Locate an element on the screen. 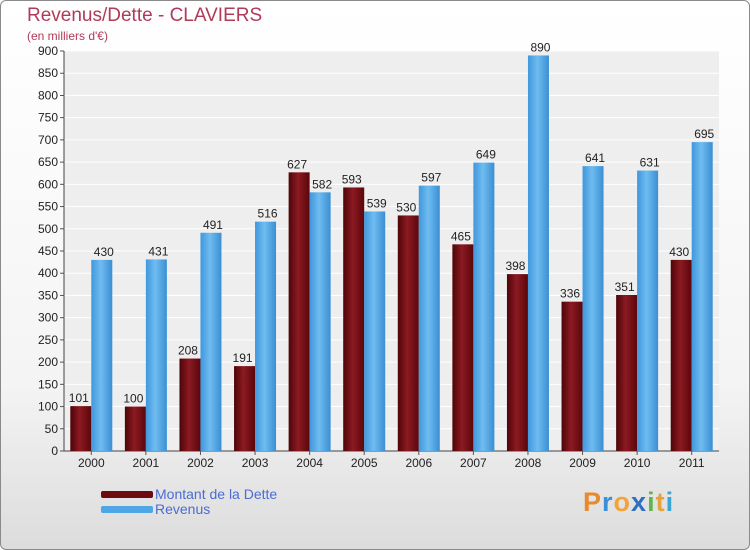 The width and height of the screenshot is (750, 550). y-tick-label: 750 is located at coordinates (48, 118).